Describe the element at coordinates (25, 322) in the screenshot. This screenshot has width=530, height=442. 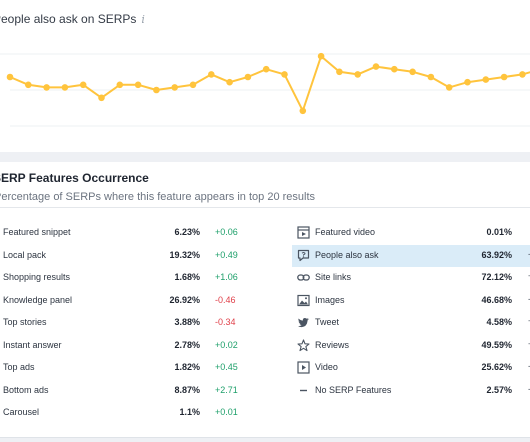
I see `feature-name: Top stories` at that location.